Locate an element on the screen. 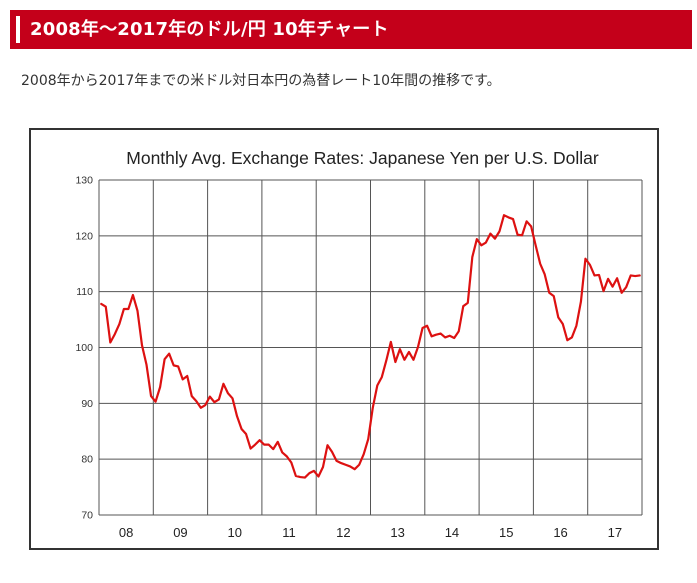  y-tick-label: 100 is located at coordinates (84, 348).